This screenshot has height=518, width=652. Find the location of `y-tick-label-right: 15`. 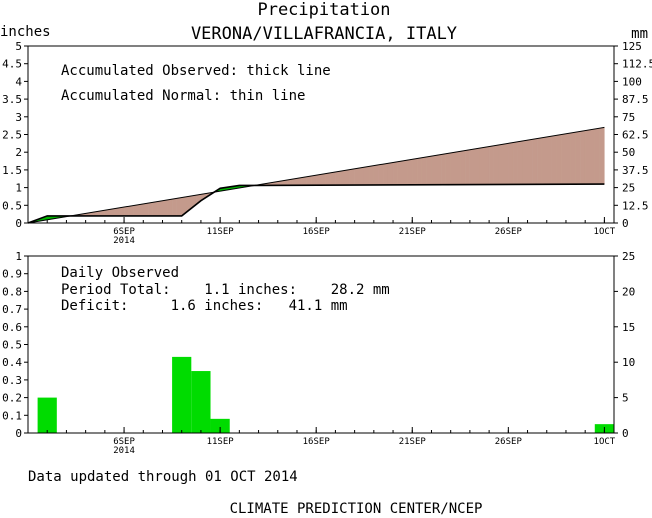

y-tick-label-right: 15 is located at coordinates (628, 327).